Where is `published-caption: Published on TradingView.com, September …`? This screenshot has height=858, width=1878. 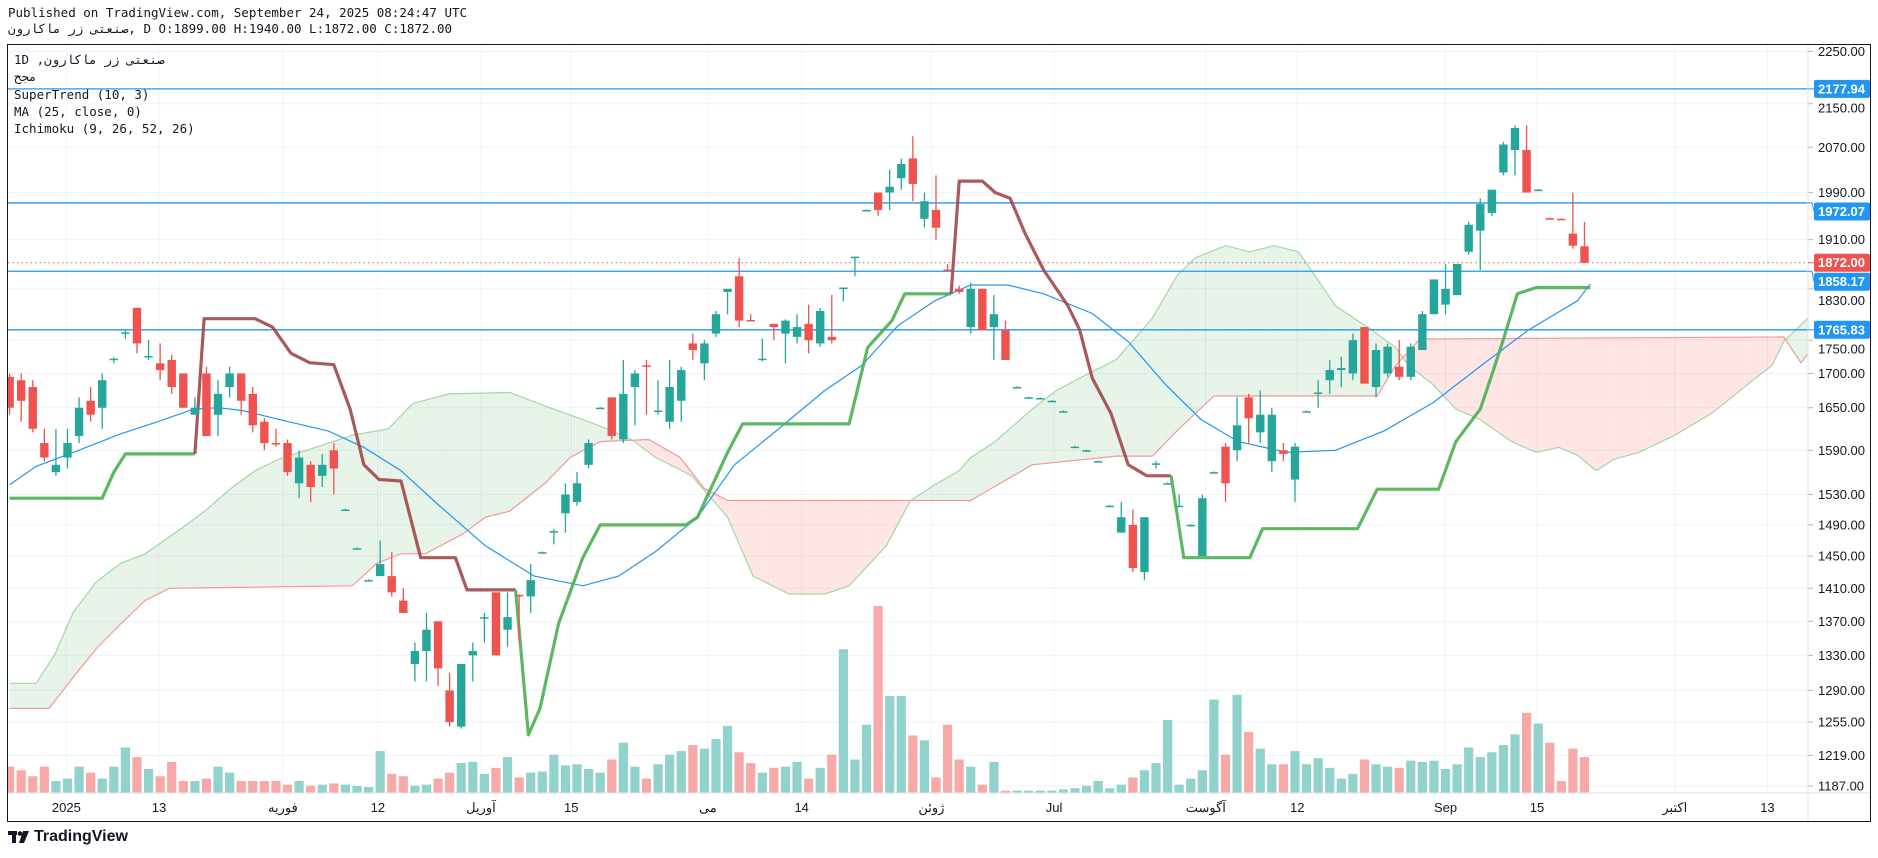
published-caption: Published on TradingView.com, September … is located at coordinates (238, 12).